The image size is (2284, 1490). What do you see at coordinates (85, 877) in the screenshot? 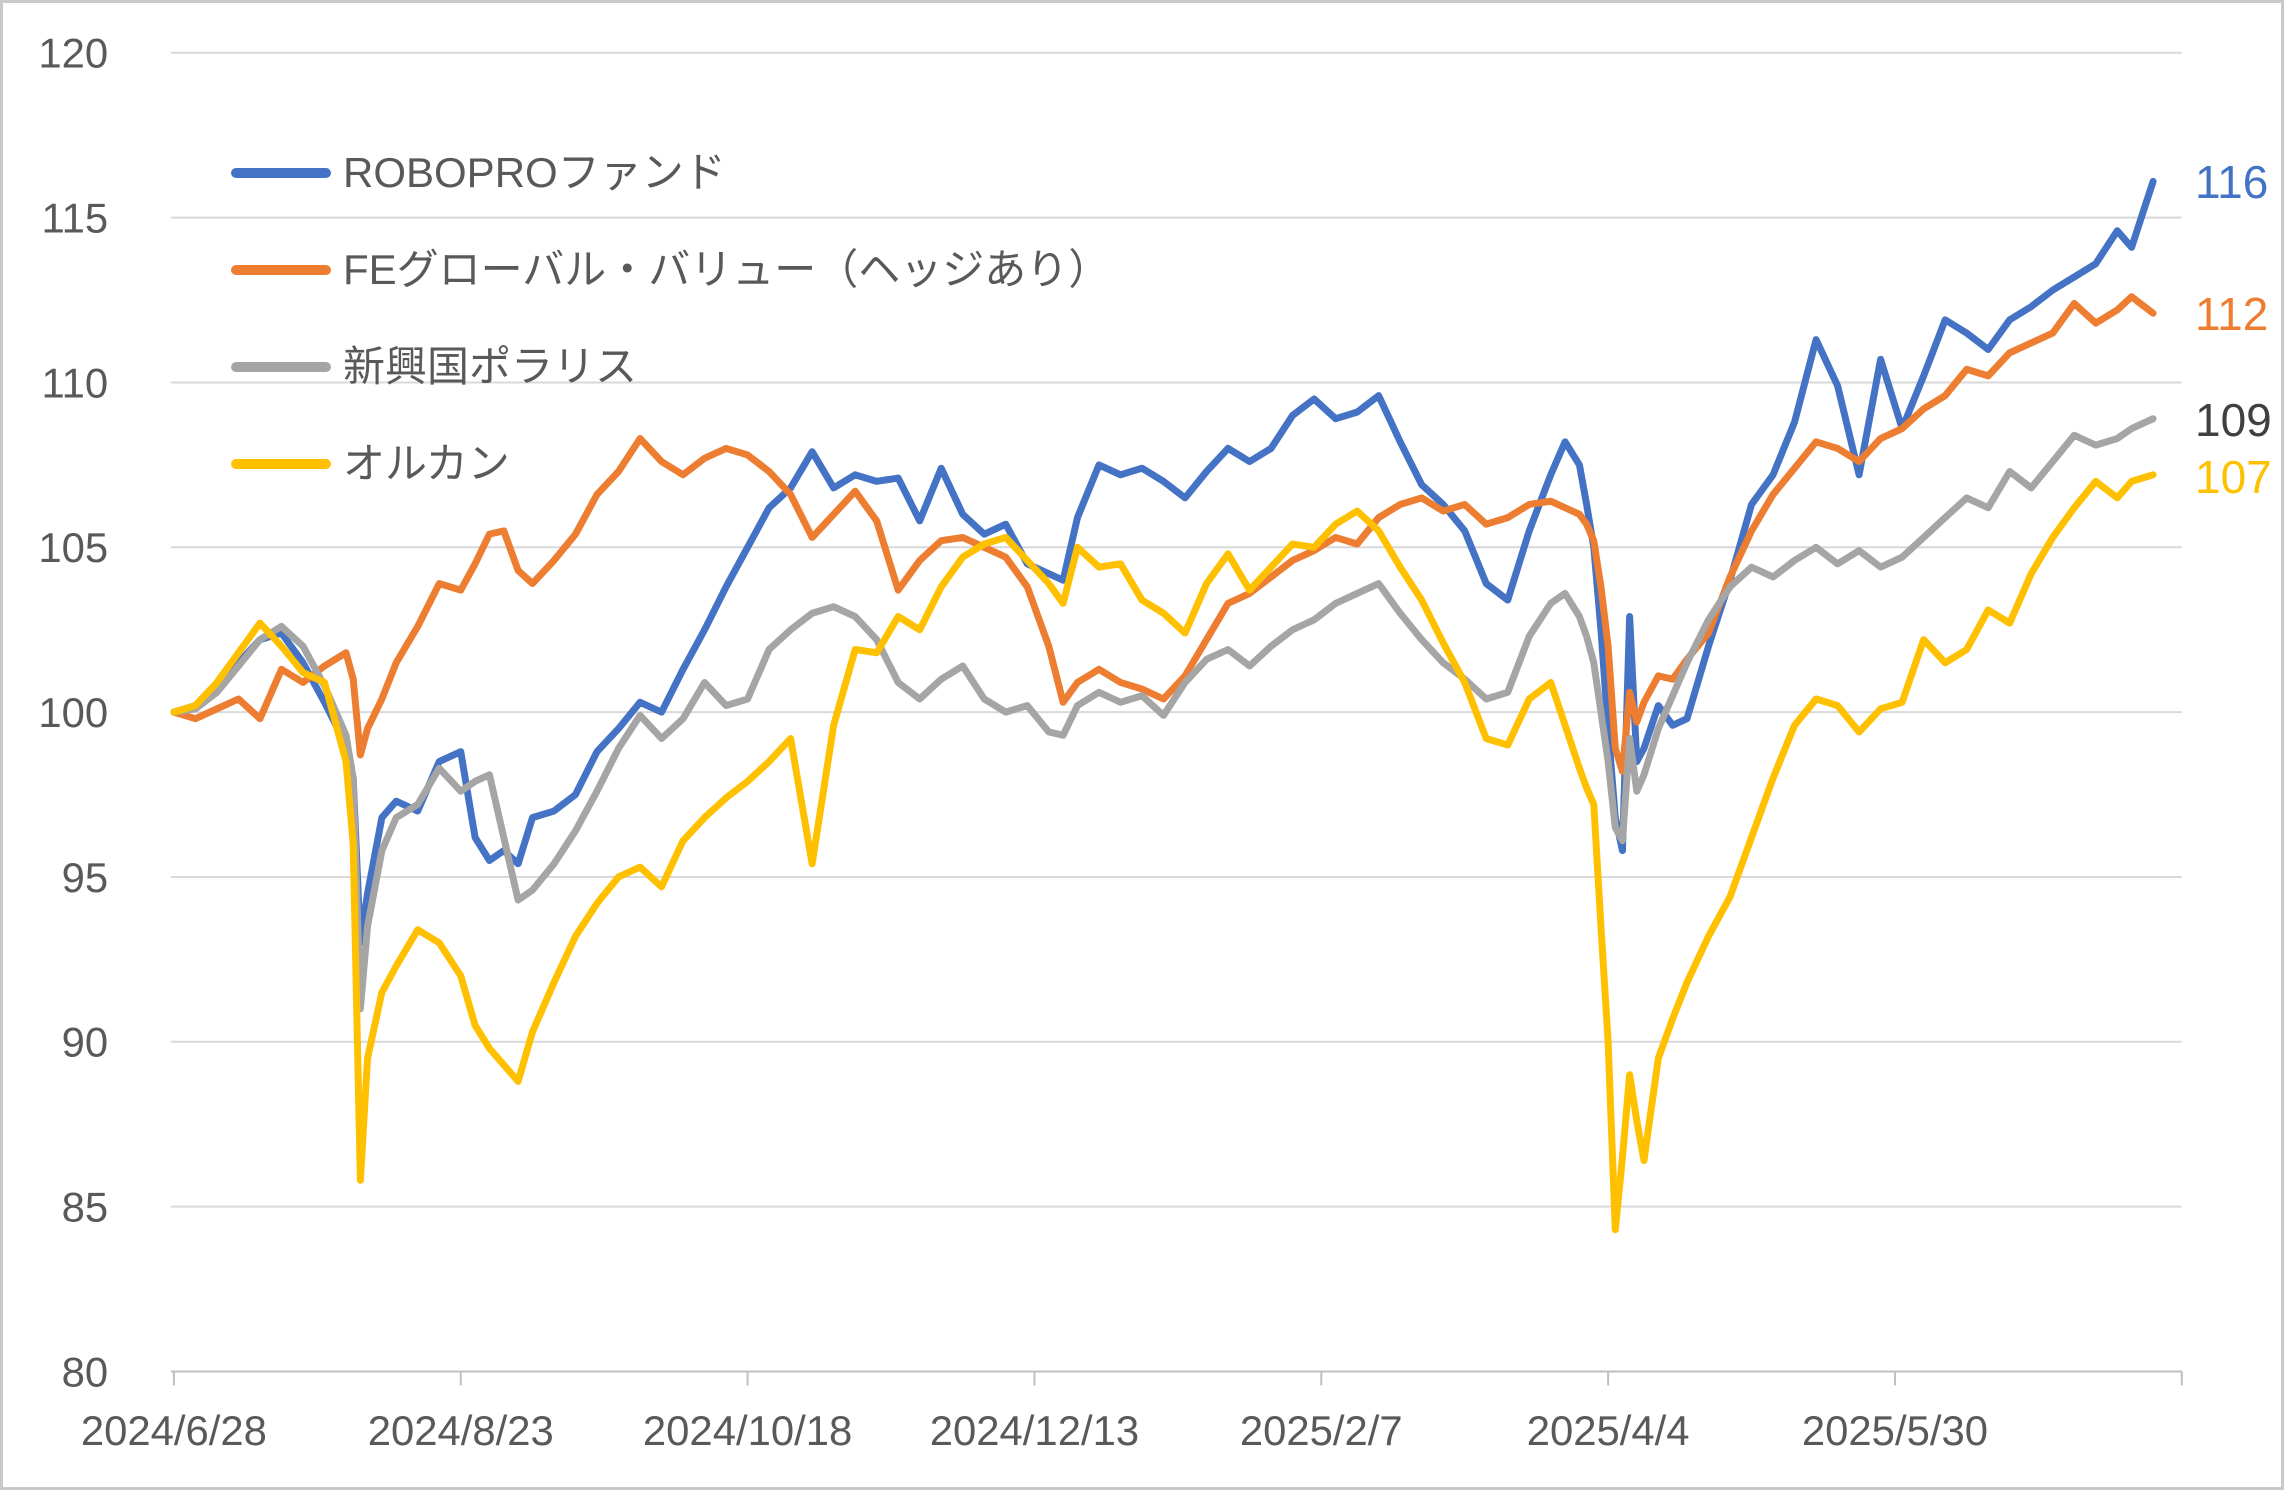
I see `y-axis-tick-label: 95` at bounding box center [85, 877].